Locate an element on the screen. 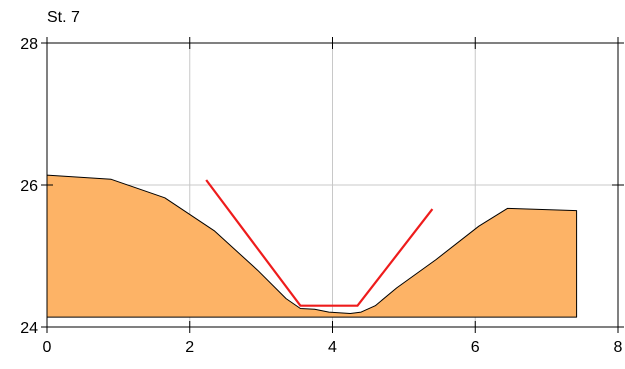 This screenshot has width=625, height=369. x-tick-label: 8 is located at coordinates (618, 347).